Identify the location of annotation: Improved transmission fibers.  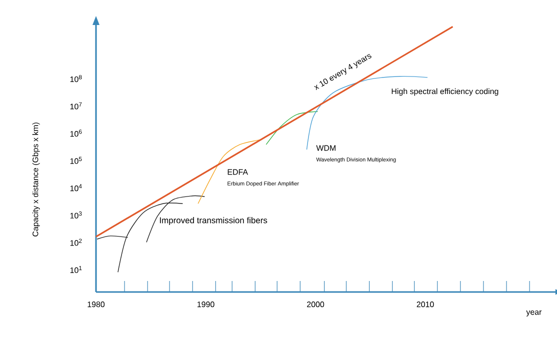
(214, 221).